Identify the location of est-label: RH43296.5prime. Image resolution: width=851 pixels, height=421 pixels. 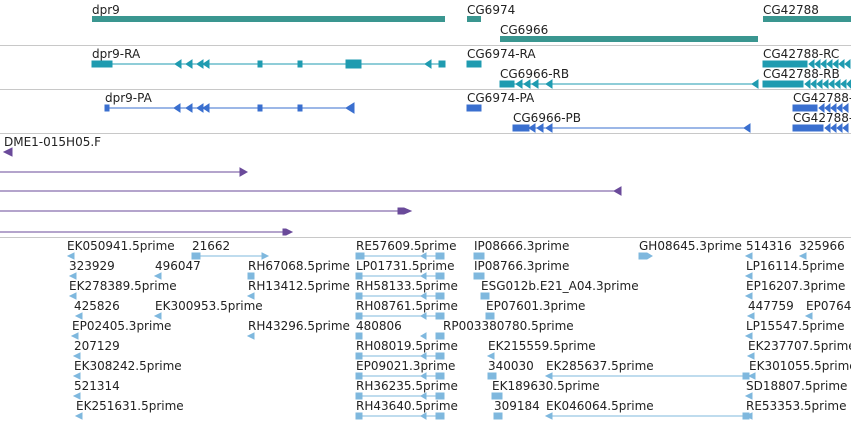
(299, 326).